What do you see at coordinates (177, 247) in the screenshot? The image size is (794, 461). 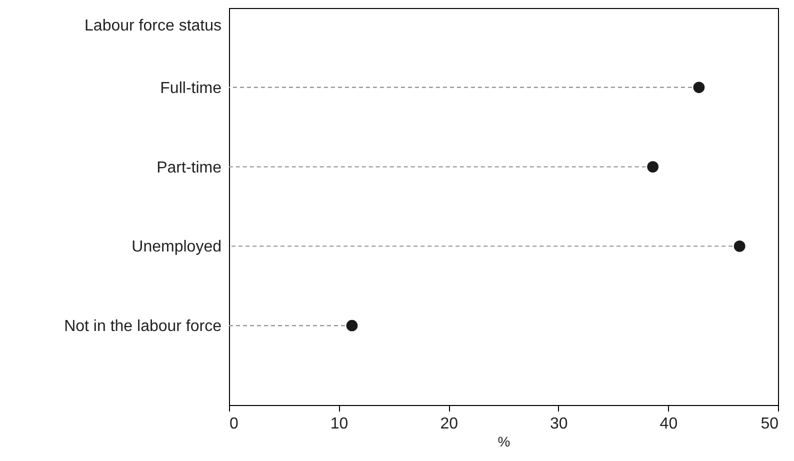 I see `y-tick-label: Unemployed` at bounding box center [177, 247].